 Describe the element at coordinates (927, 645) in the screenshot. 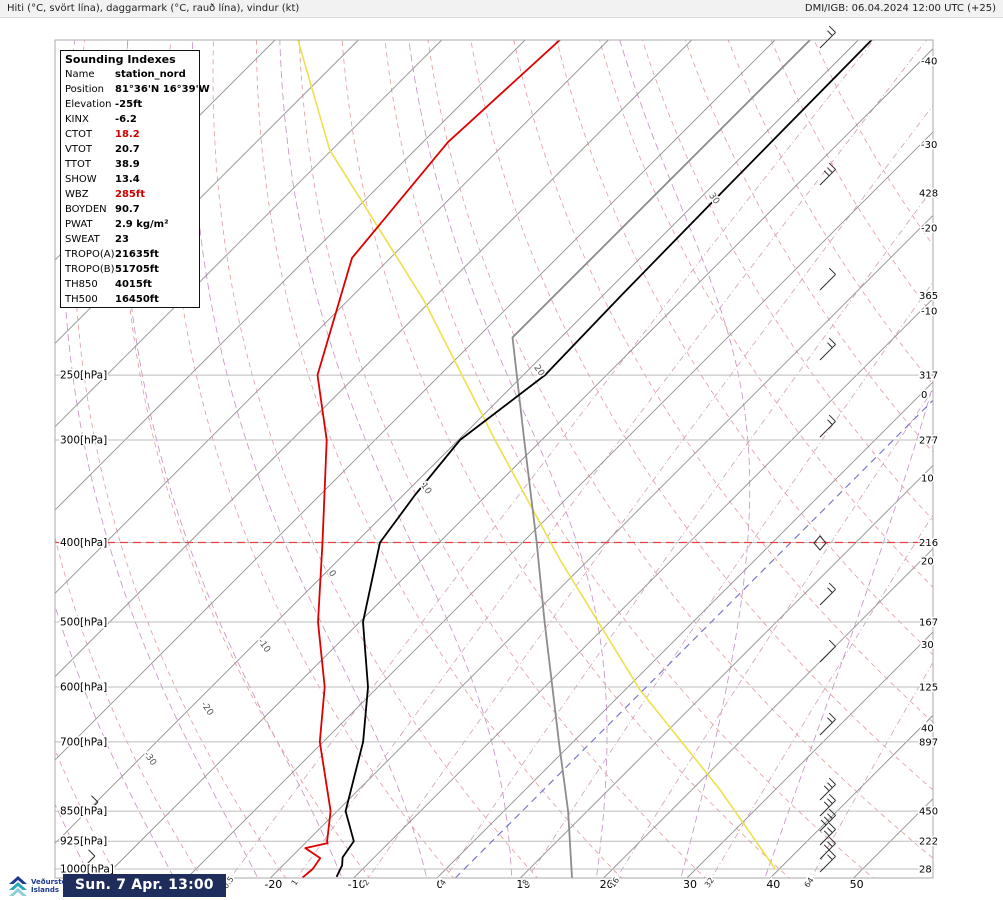

I see `right-temp-label: 30` at that location.